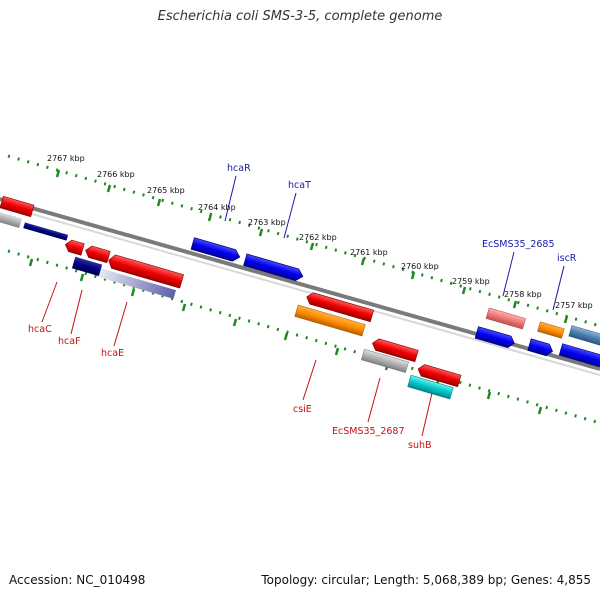  Describe the element at coordinates (66, 158) in the screenshot. I see `tick-label: 2767 kbp` at that location.